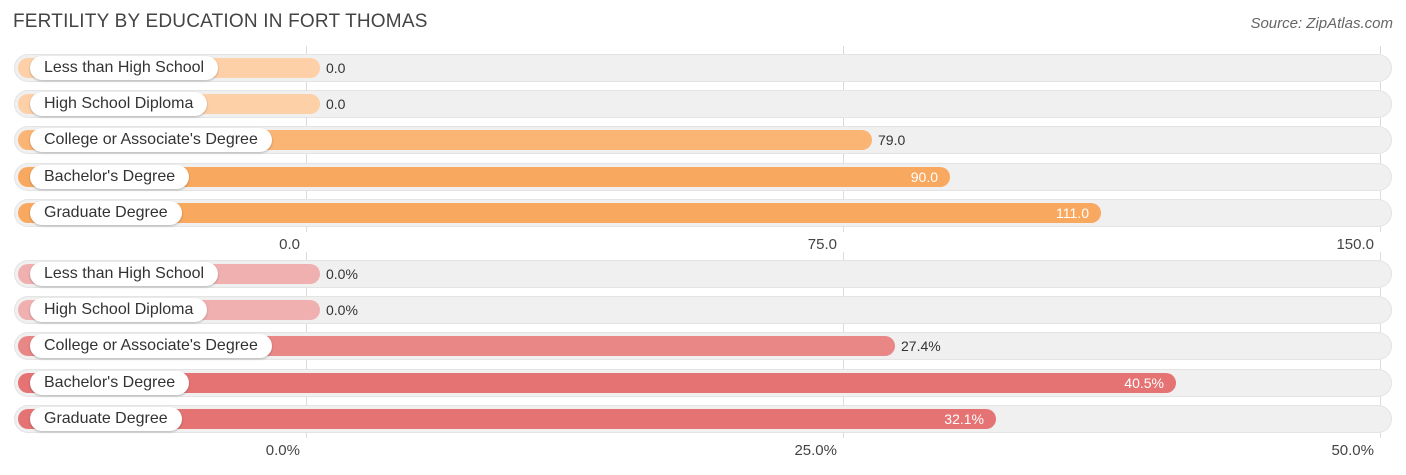  I want to click on axis-tick-label: 75.0, so click(822, 244).